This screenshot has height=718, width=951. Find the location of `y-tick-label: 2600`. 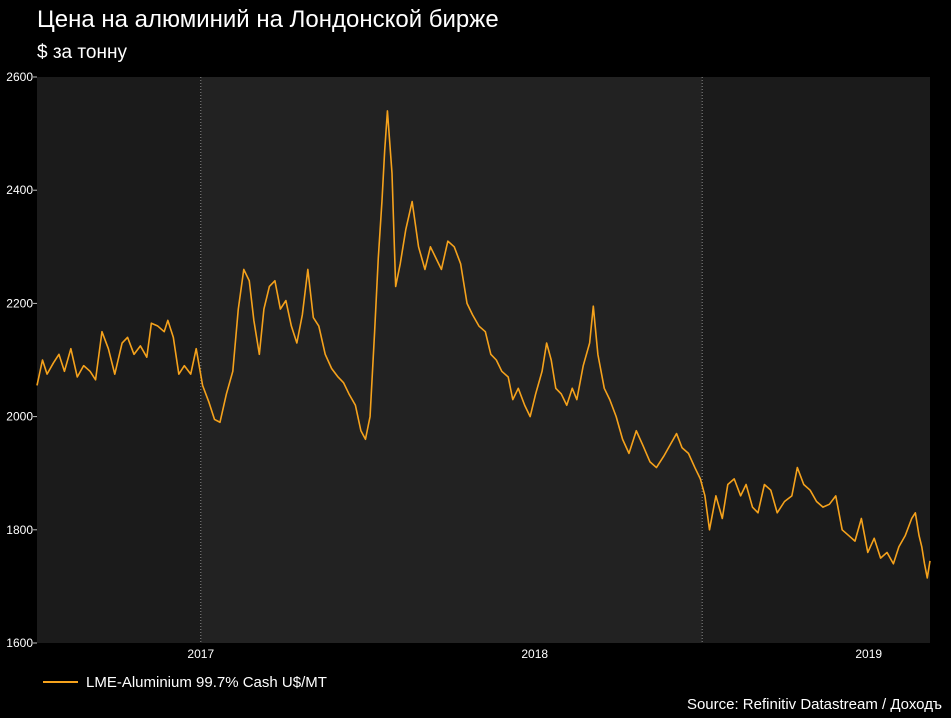

y-tick-label: 2600 is located at coordinates (19, 77).